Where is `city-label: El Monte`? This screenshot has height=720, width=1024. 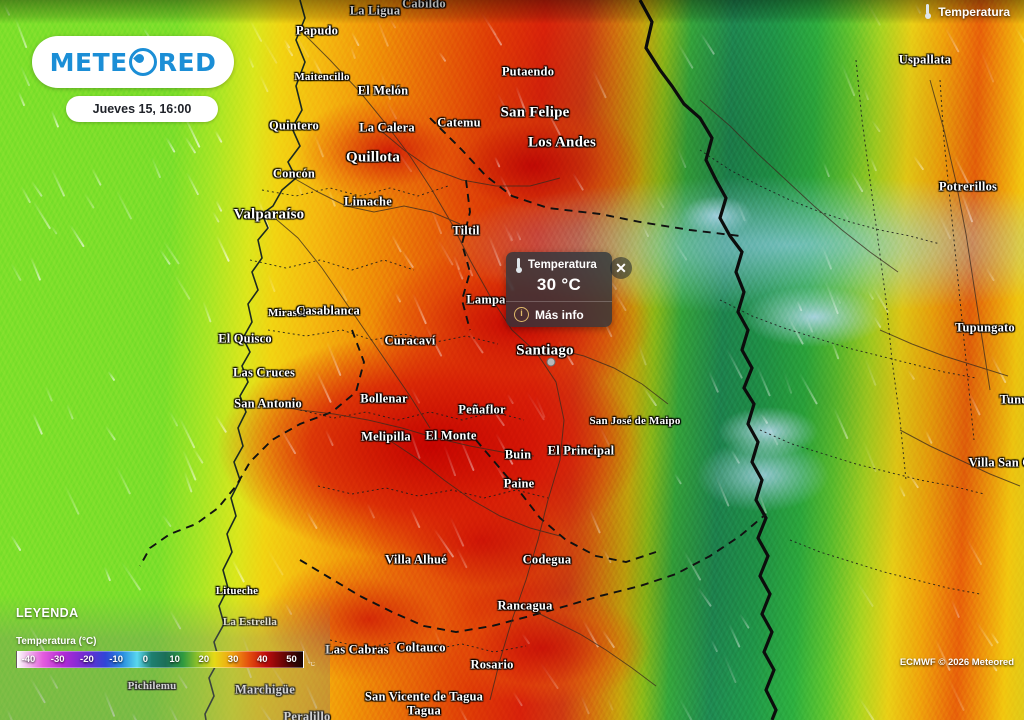
city-label: El Monte is located at coordinates (451, 435).